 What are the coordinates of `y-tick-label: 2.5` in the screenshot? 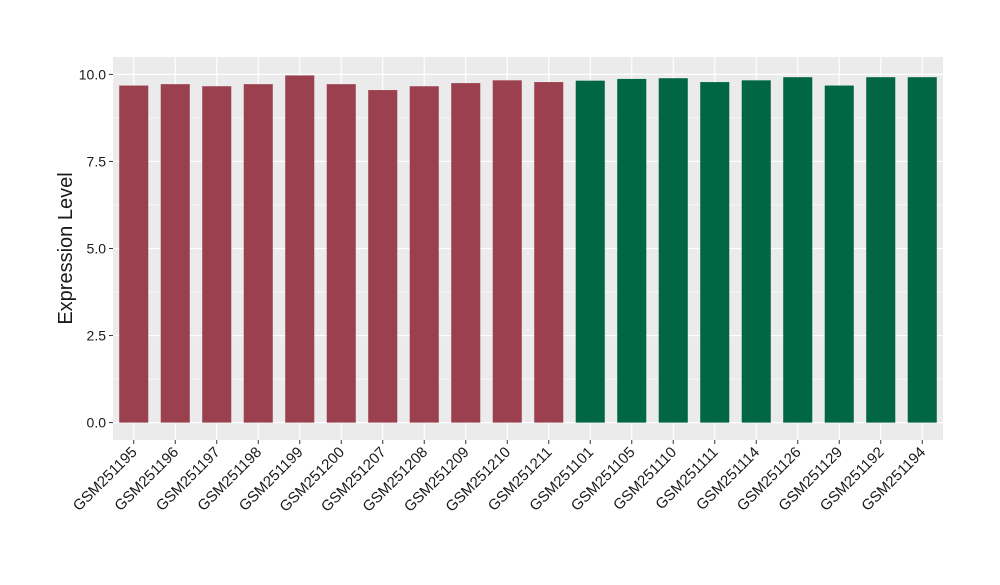 It's located at (97, 336).